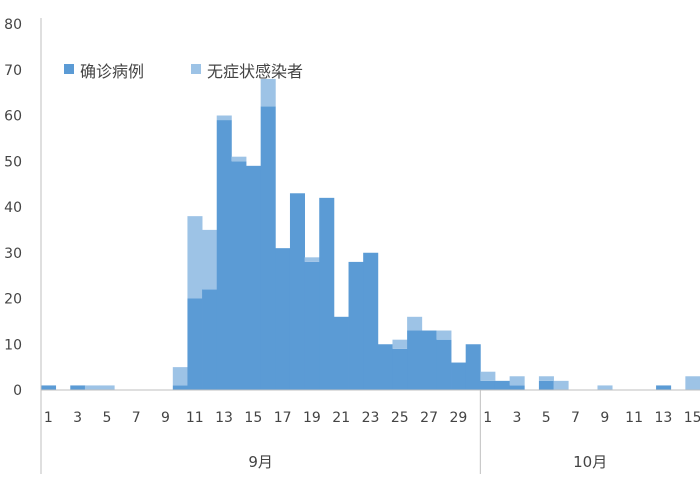  I want to click on legend: 确诊病例 无症状感染者, so click(183, 71).